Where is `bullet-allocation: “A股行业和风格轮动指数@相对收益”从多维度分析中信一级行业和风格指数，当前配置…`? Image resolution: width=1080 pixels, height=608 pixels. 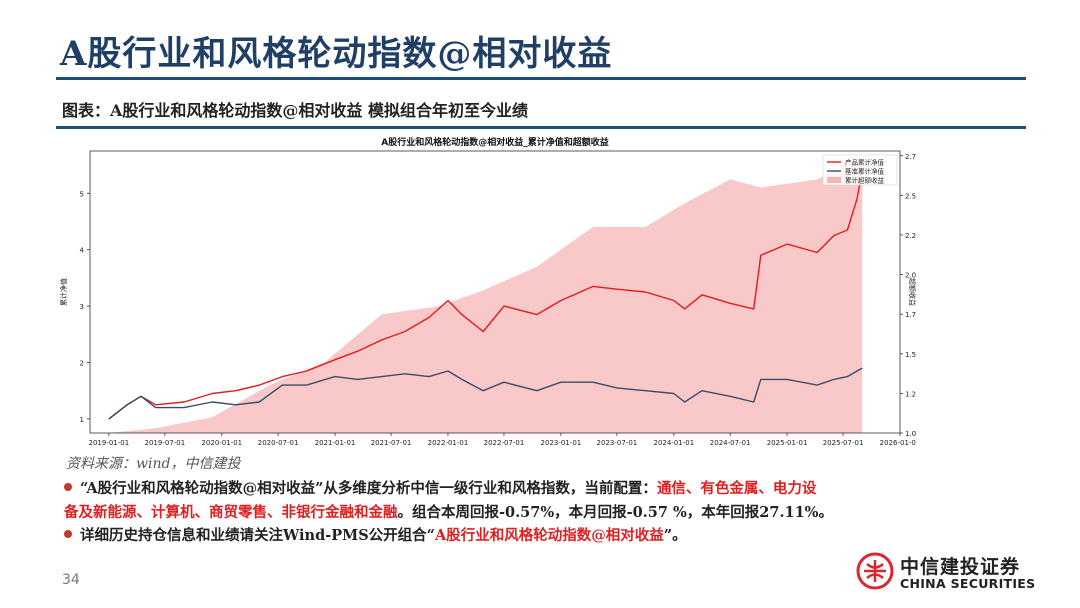 bullet-allocation: “A股行业和风格轮动指数@相对收益”从多维度分析中信一级行业和风格指数，当前配置… is located at coordinates (539, 501).